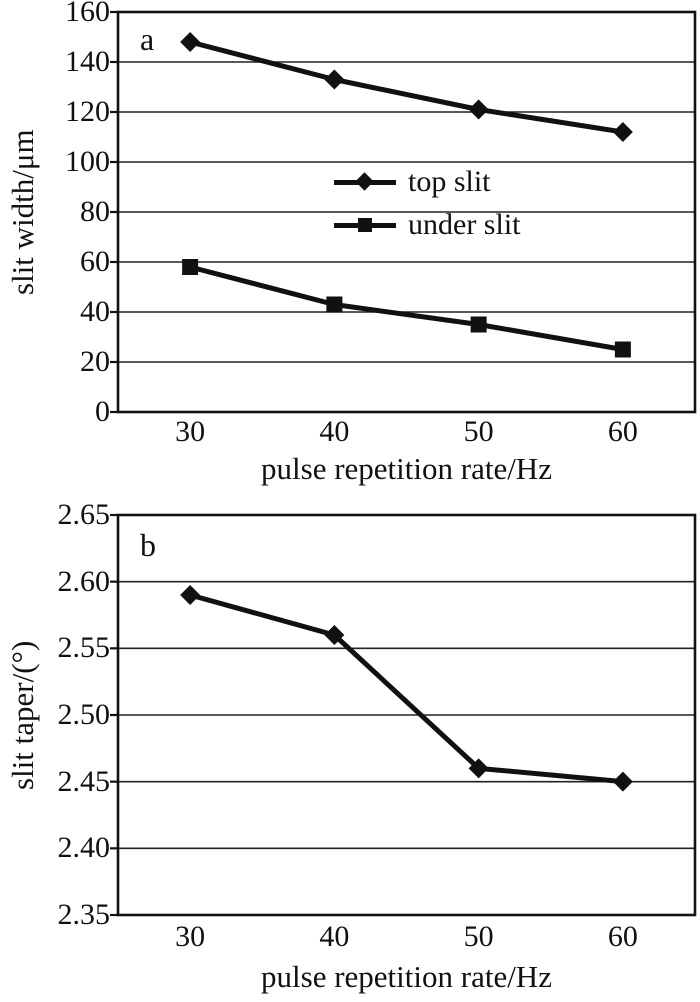 This screenshot has height=1002, width=700. I want to click on panel-letter-b: b, so click(148, 545).